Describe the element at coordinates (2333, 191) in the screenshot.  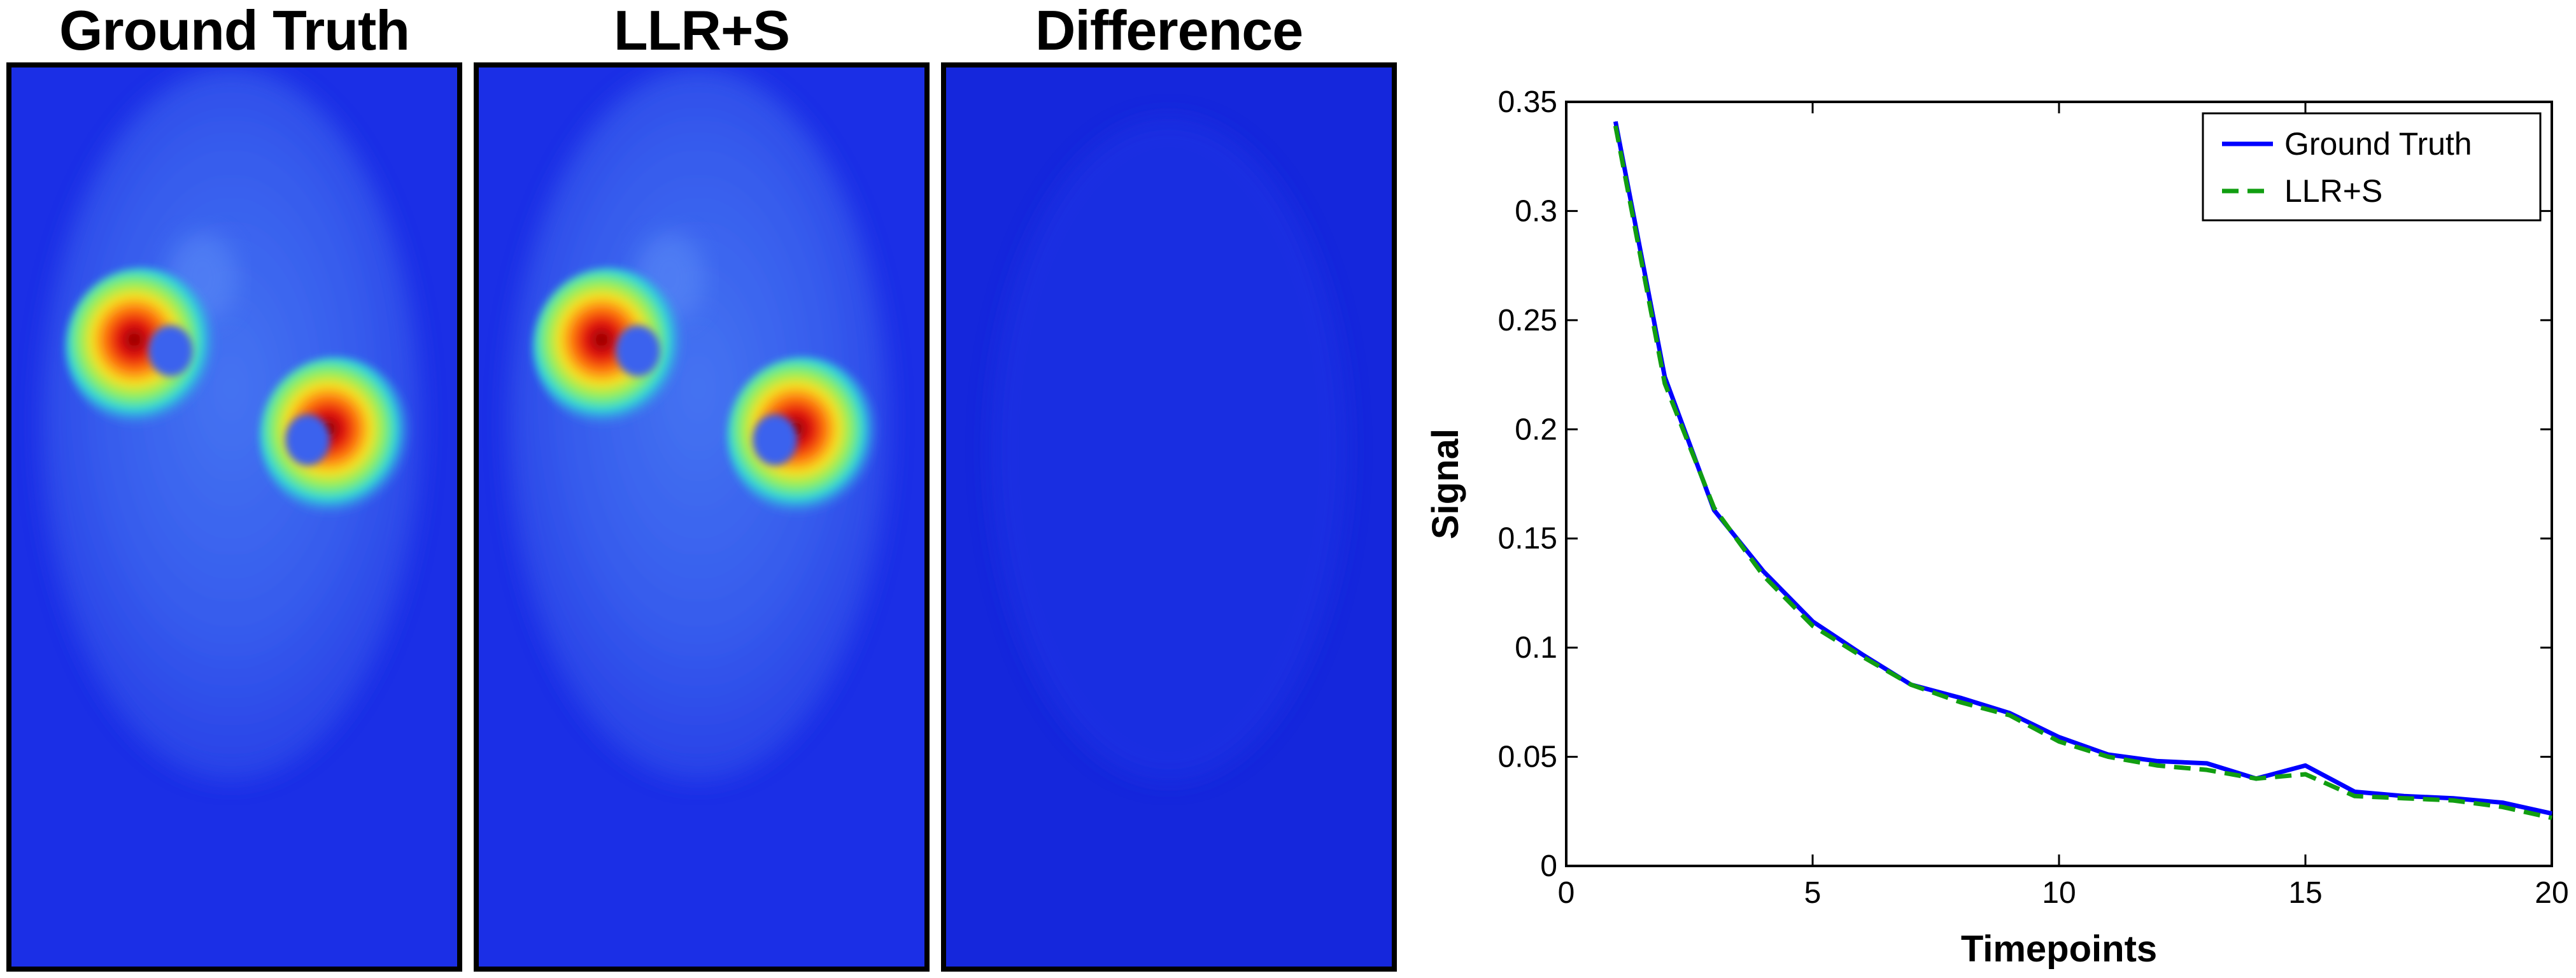
I see `legend-label-llrs: LLR+S` at that location.